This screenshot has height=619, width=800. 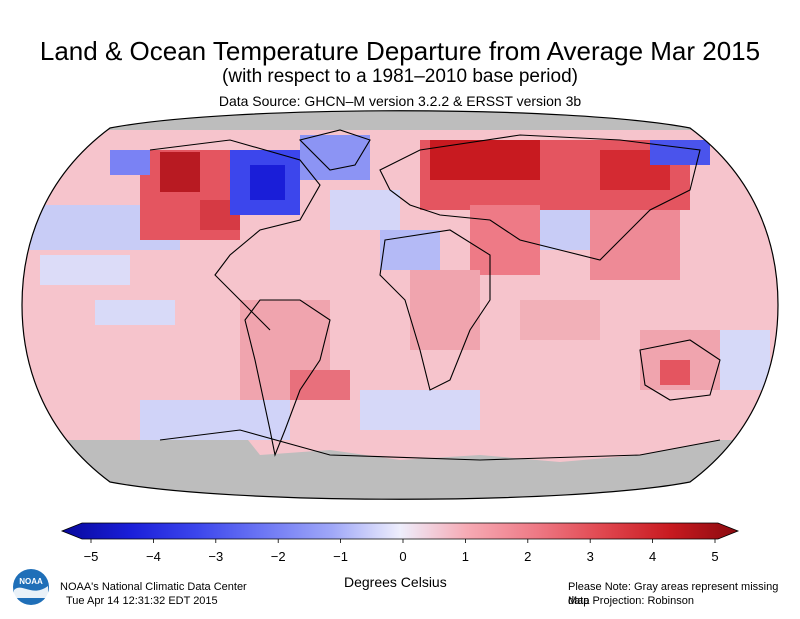 What do you see at coordinates (215, 556) in the screenshot?
I see `colorbar-tick-label: −3` at bounding box center [215, 556].